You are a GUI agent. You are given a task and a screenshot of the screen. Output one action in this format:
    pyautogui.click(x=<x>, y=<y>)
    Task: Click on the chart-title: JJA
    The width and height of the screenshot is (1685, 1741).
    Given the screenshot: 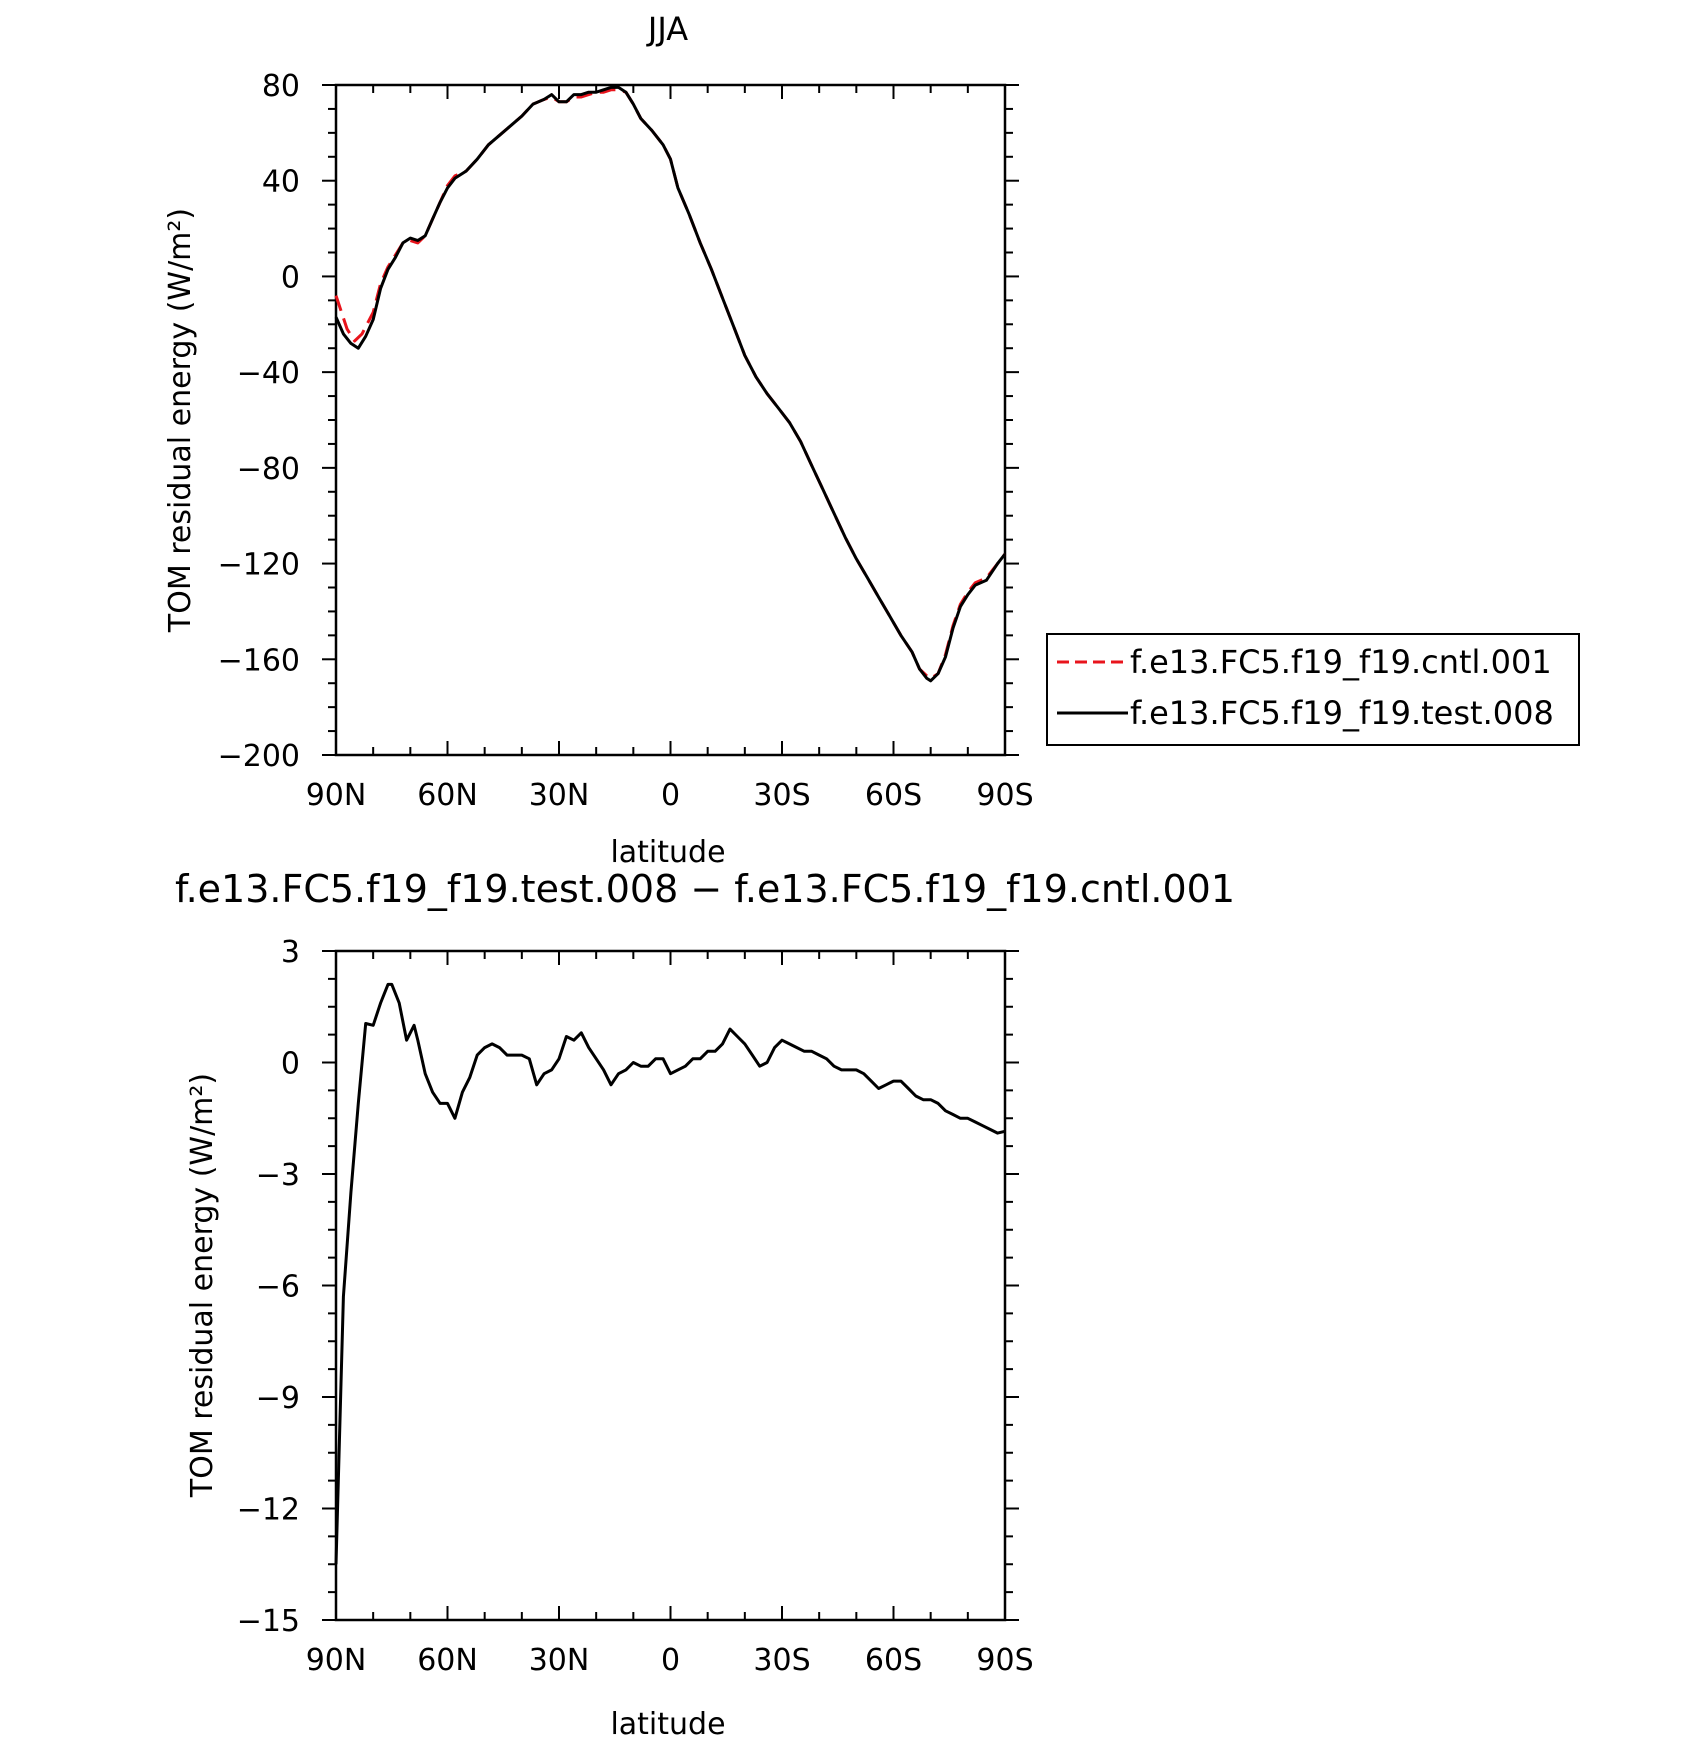 What is the action you would take?
    pyautogui.click(x=667, y=29)
    